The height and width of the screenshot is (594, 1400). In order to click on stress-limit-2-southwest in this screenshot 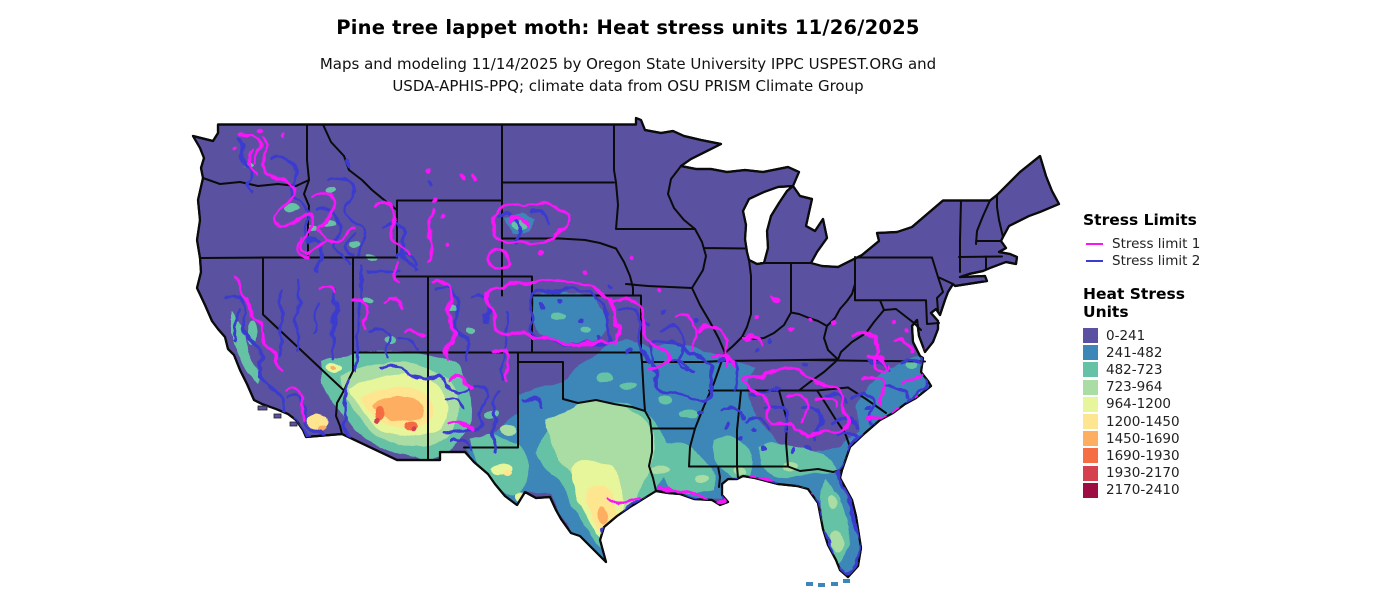, I will do `click(443, 383)`.